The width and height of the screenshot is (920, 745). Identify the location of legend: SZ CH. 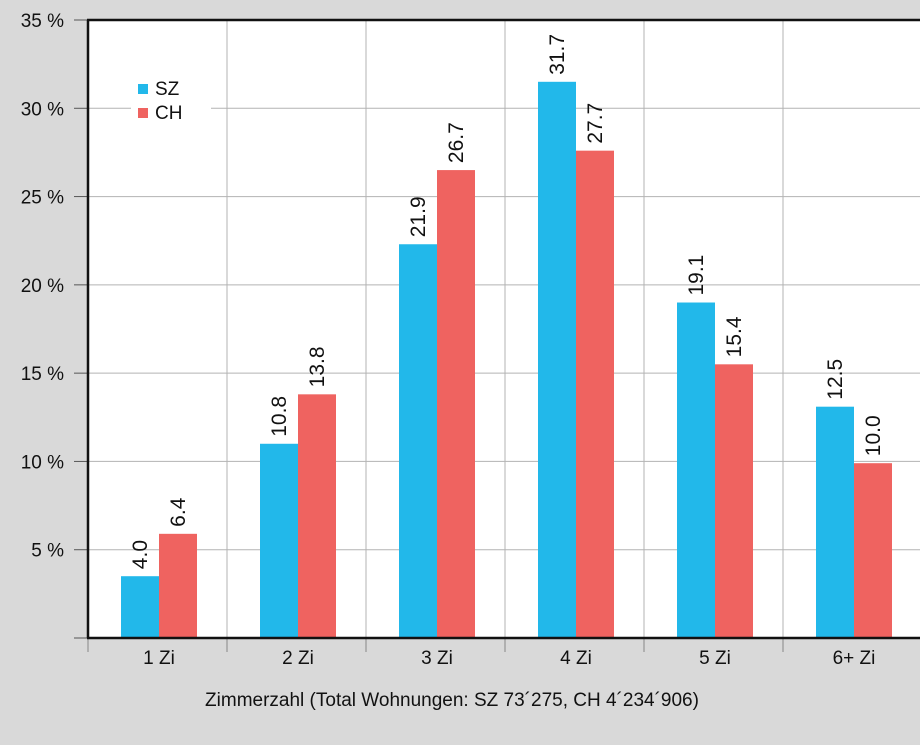
(171, 106).